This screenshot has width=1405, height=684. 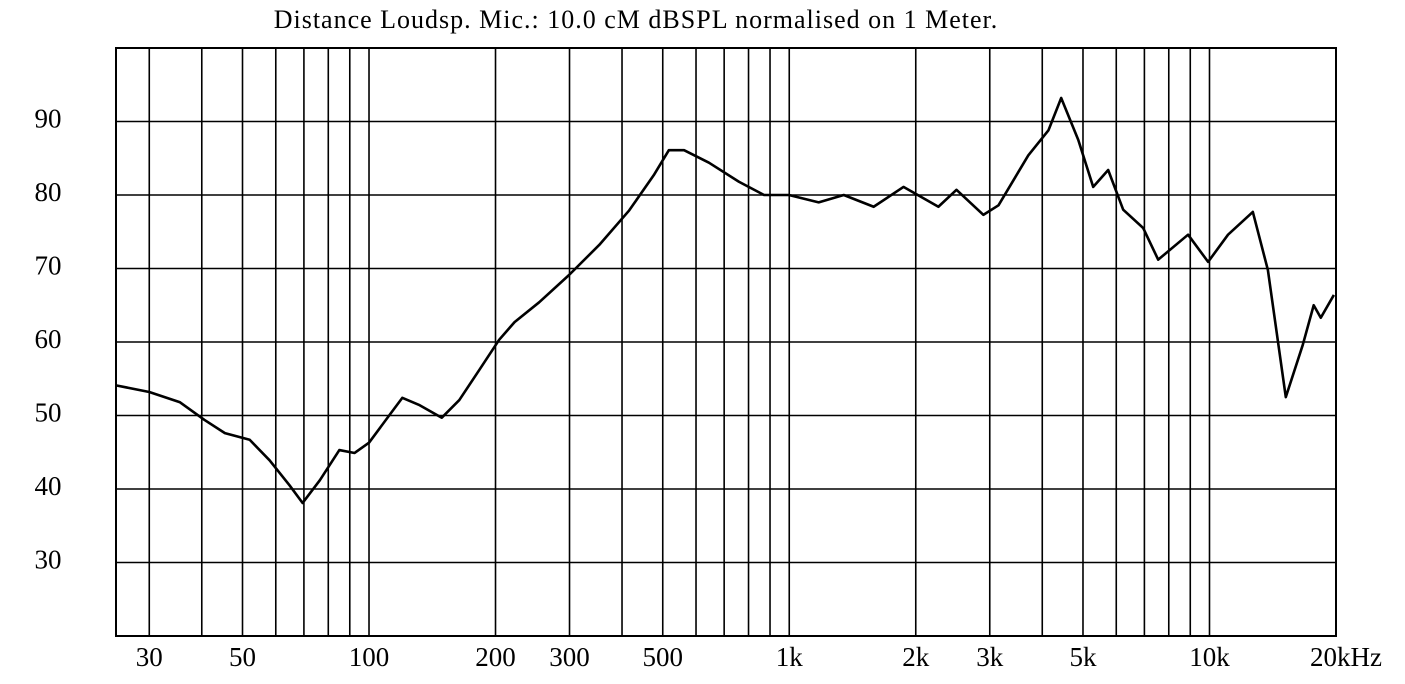 What do you see at coordinates (369, 657) in the screenshot?
I see `x-tick-label: 100` at bounding box center [369, 657].